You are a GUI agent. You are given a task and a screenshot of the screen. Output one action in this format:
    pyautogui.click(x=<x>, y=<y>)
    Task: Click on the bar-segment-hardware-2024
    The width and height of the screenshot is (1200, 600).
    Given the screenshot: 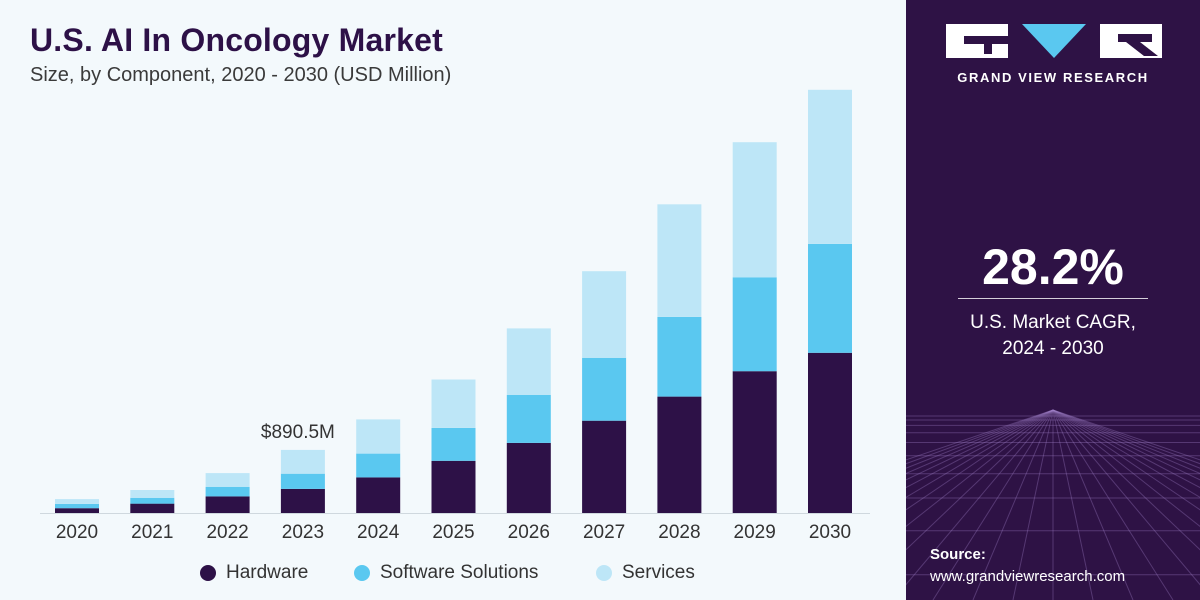 What is the action you would take?
    pyautogui.click(x=378, y=495)
    